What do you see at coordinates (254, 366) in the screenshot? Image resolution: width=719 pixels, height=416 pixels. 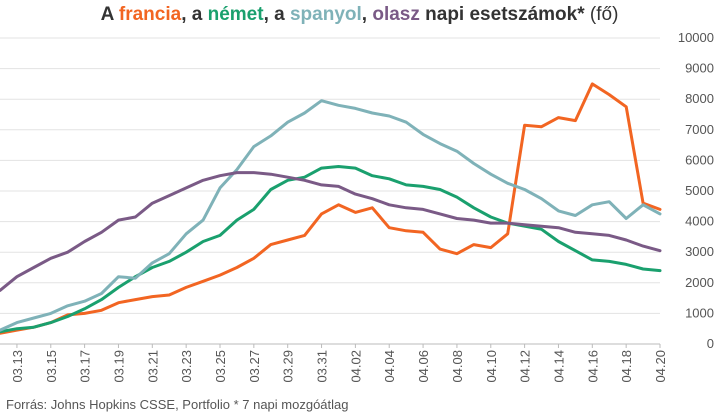 I see `x-tick-label: 03.27` at bounding box center [254, 366].